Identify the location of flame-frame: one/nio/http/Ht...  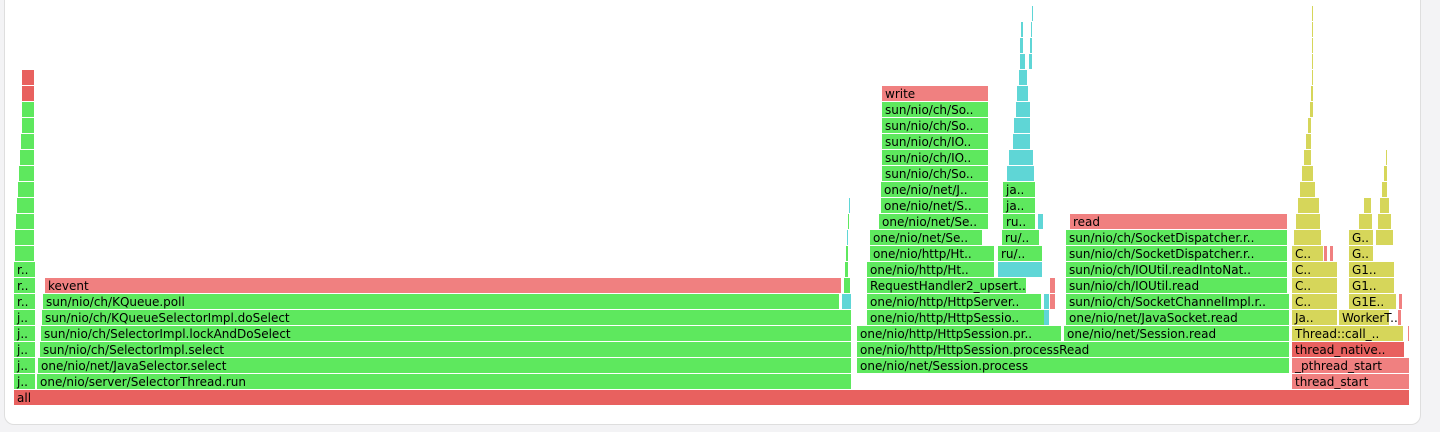
(932, 253).